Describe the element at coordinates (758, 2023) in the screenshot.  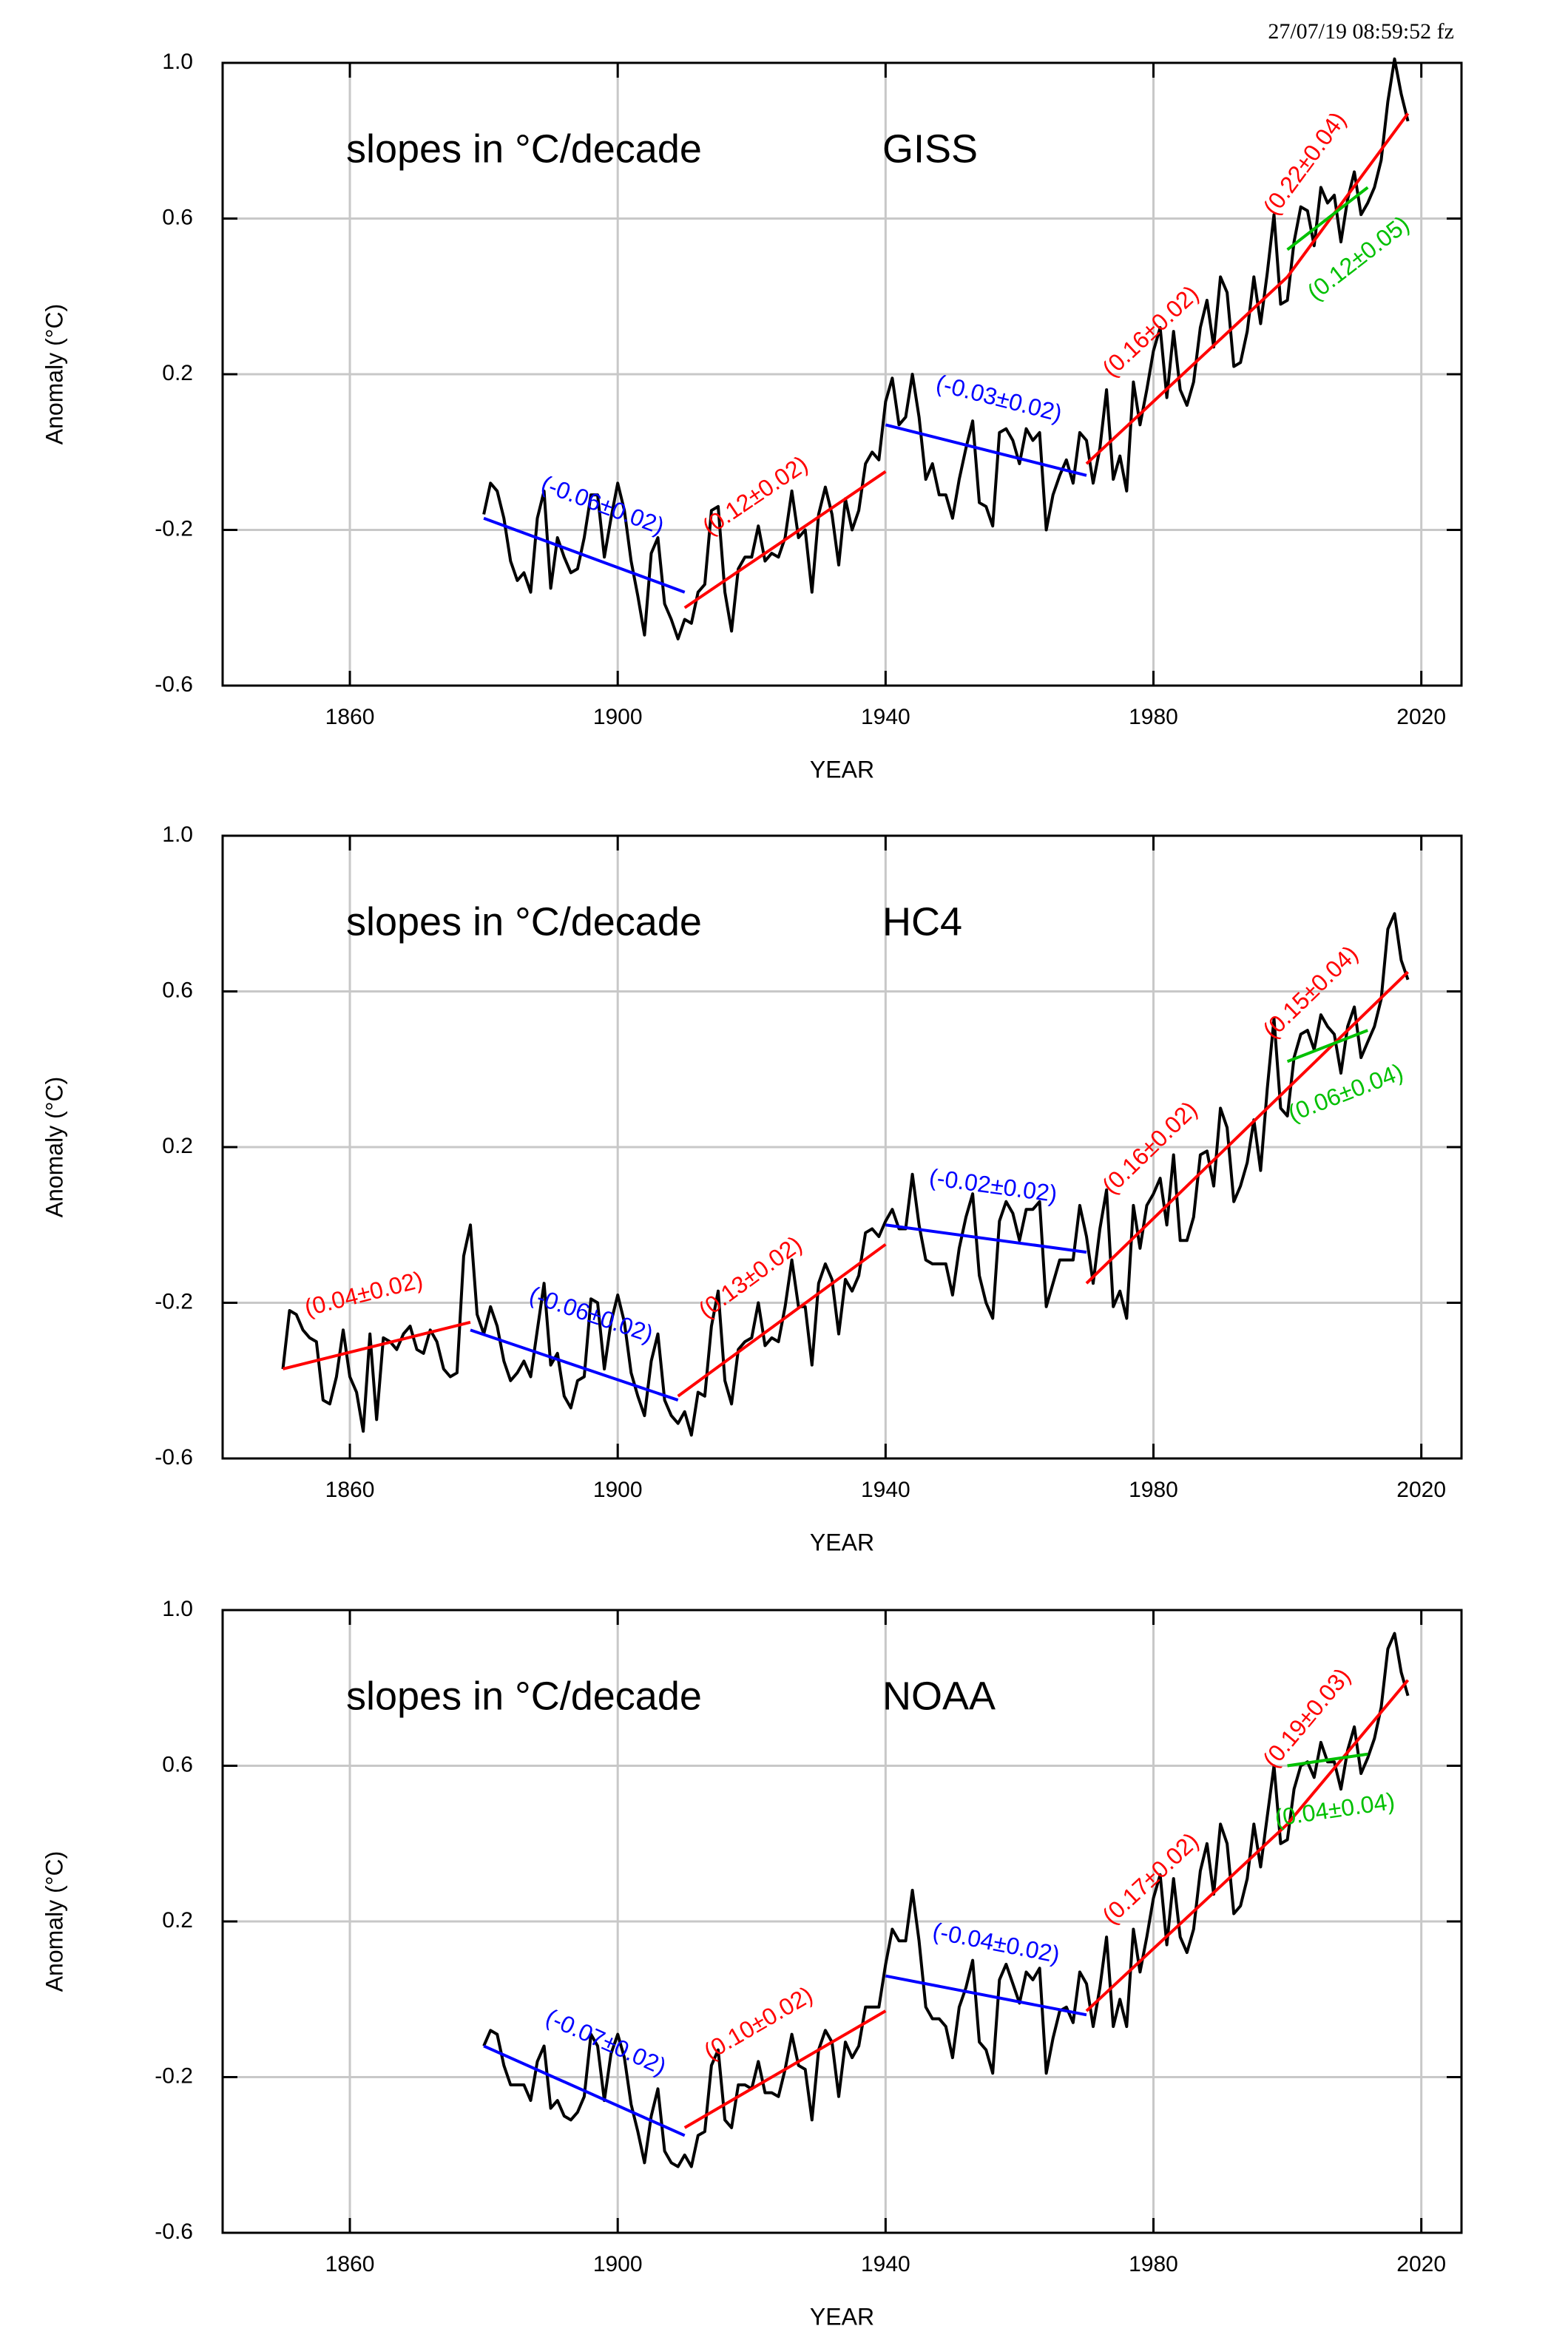
I see `trend-label: (0.10±0.02)` at that location.